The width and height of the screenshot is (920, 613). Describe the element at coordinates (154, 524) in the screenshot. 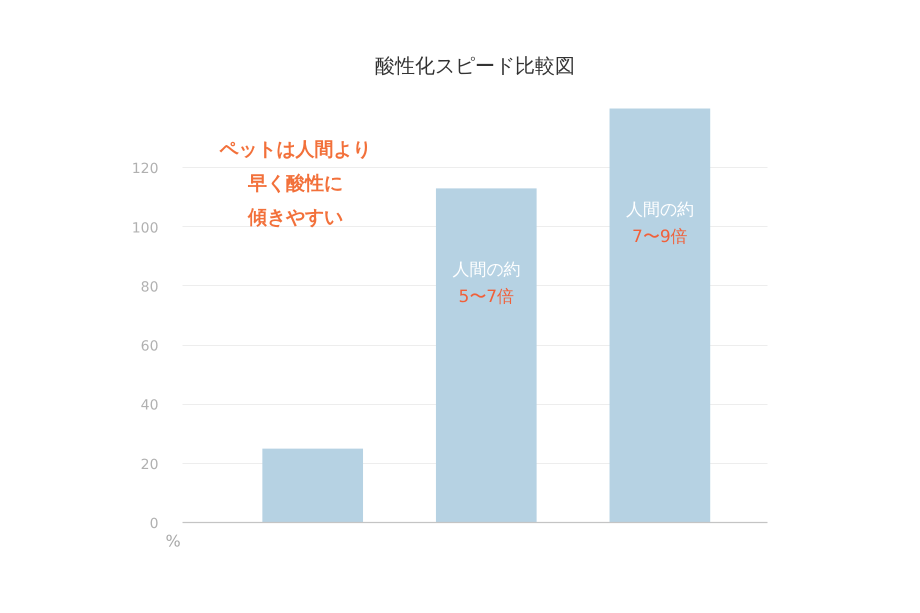

I see `y-tick-label: 0` at that location.